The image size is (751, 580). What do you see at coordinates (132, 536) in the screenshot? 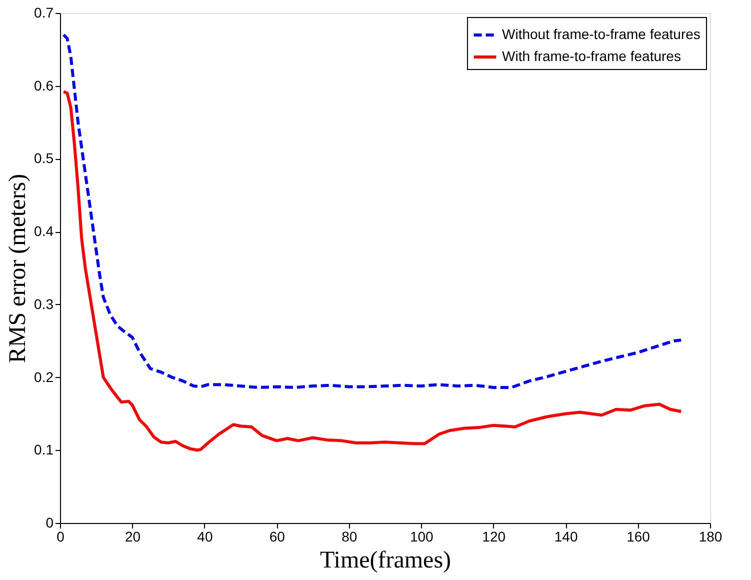
I see `x-tick-label: 20` at bounding box center [132, 536].